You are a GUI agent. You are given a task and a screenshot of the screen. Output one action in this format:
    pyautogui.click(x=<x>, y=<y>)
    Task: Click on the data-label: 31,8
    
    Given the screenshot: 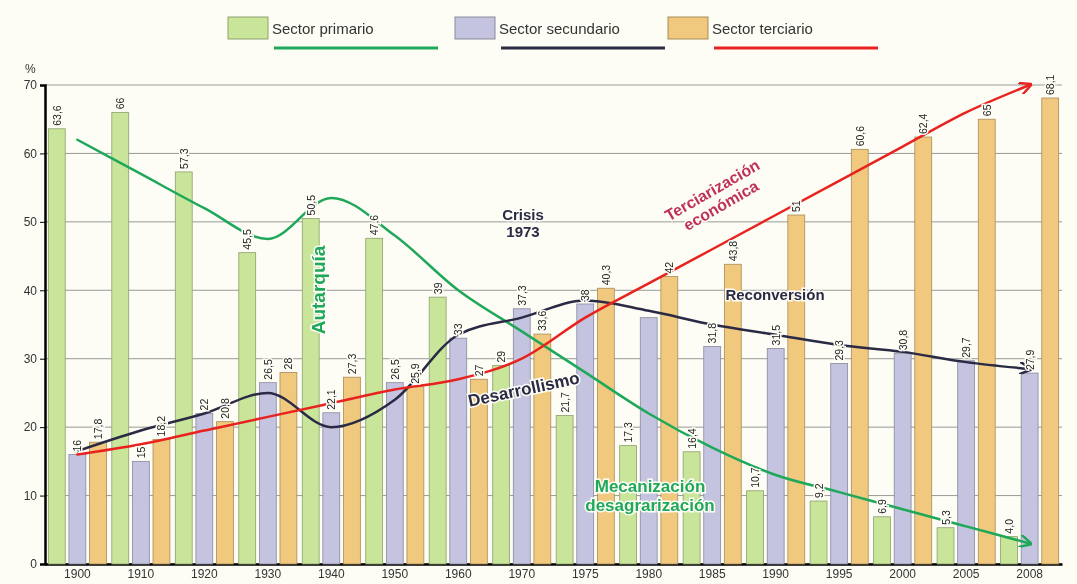 What is the action you would take?
    pyautogui.click(x=712, y=333)
    